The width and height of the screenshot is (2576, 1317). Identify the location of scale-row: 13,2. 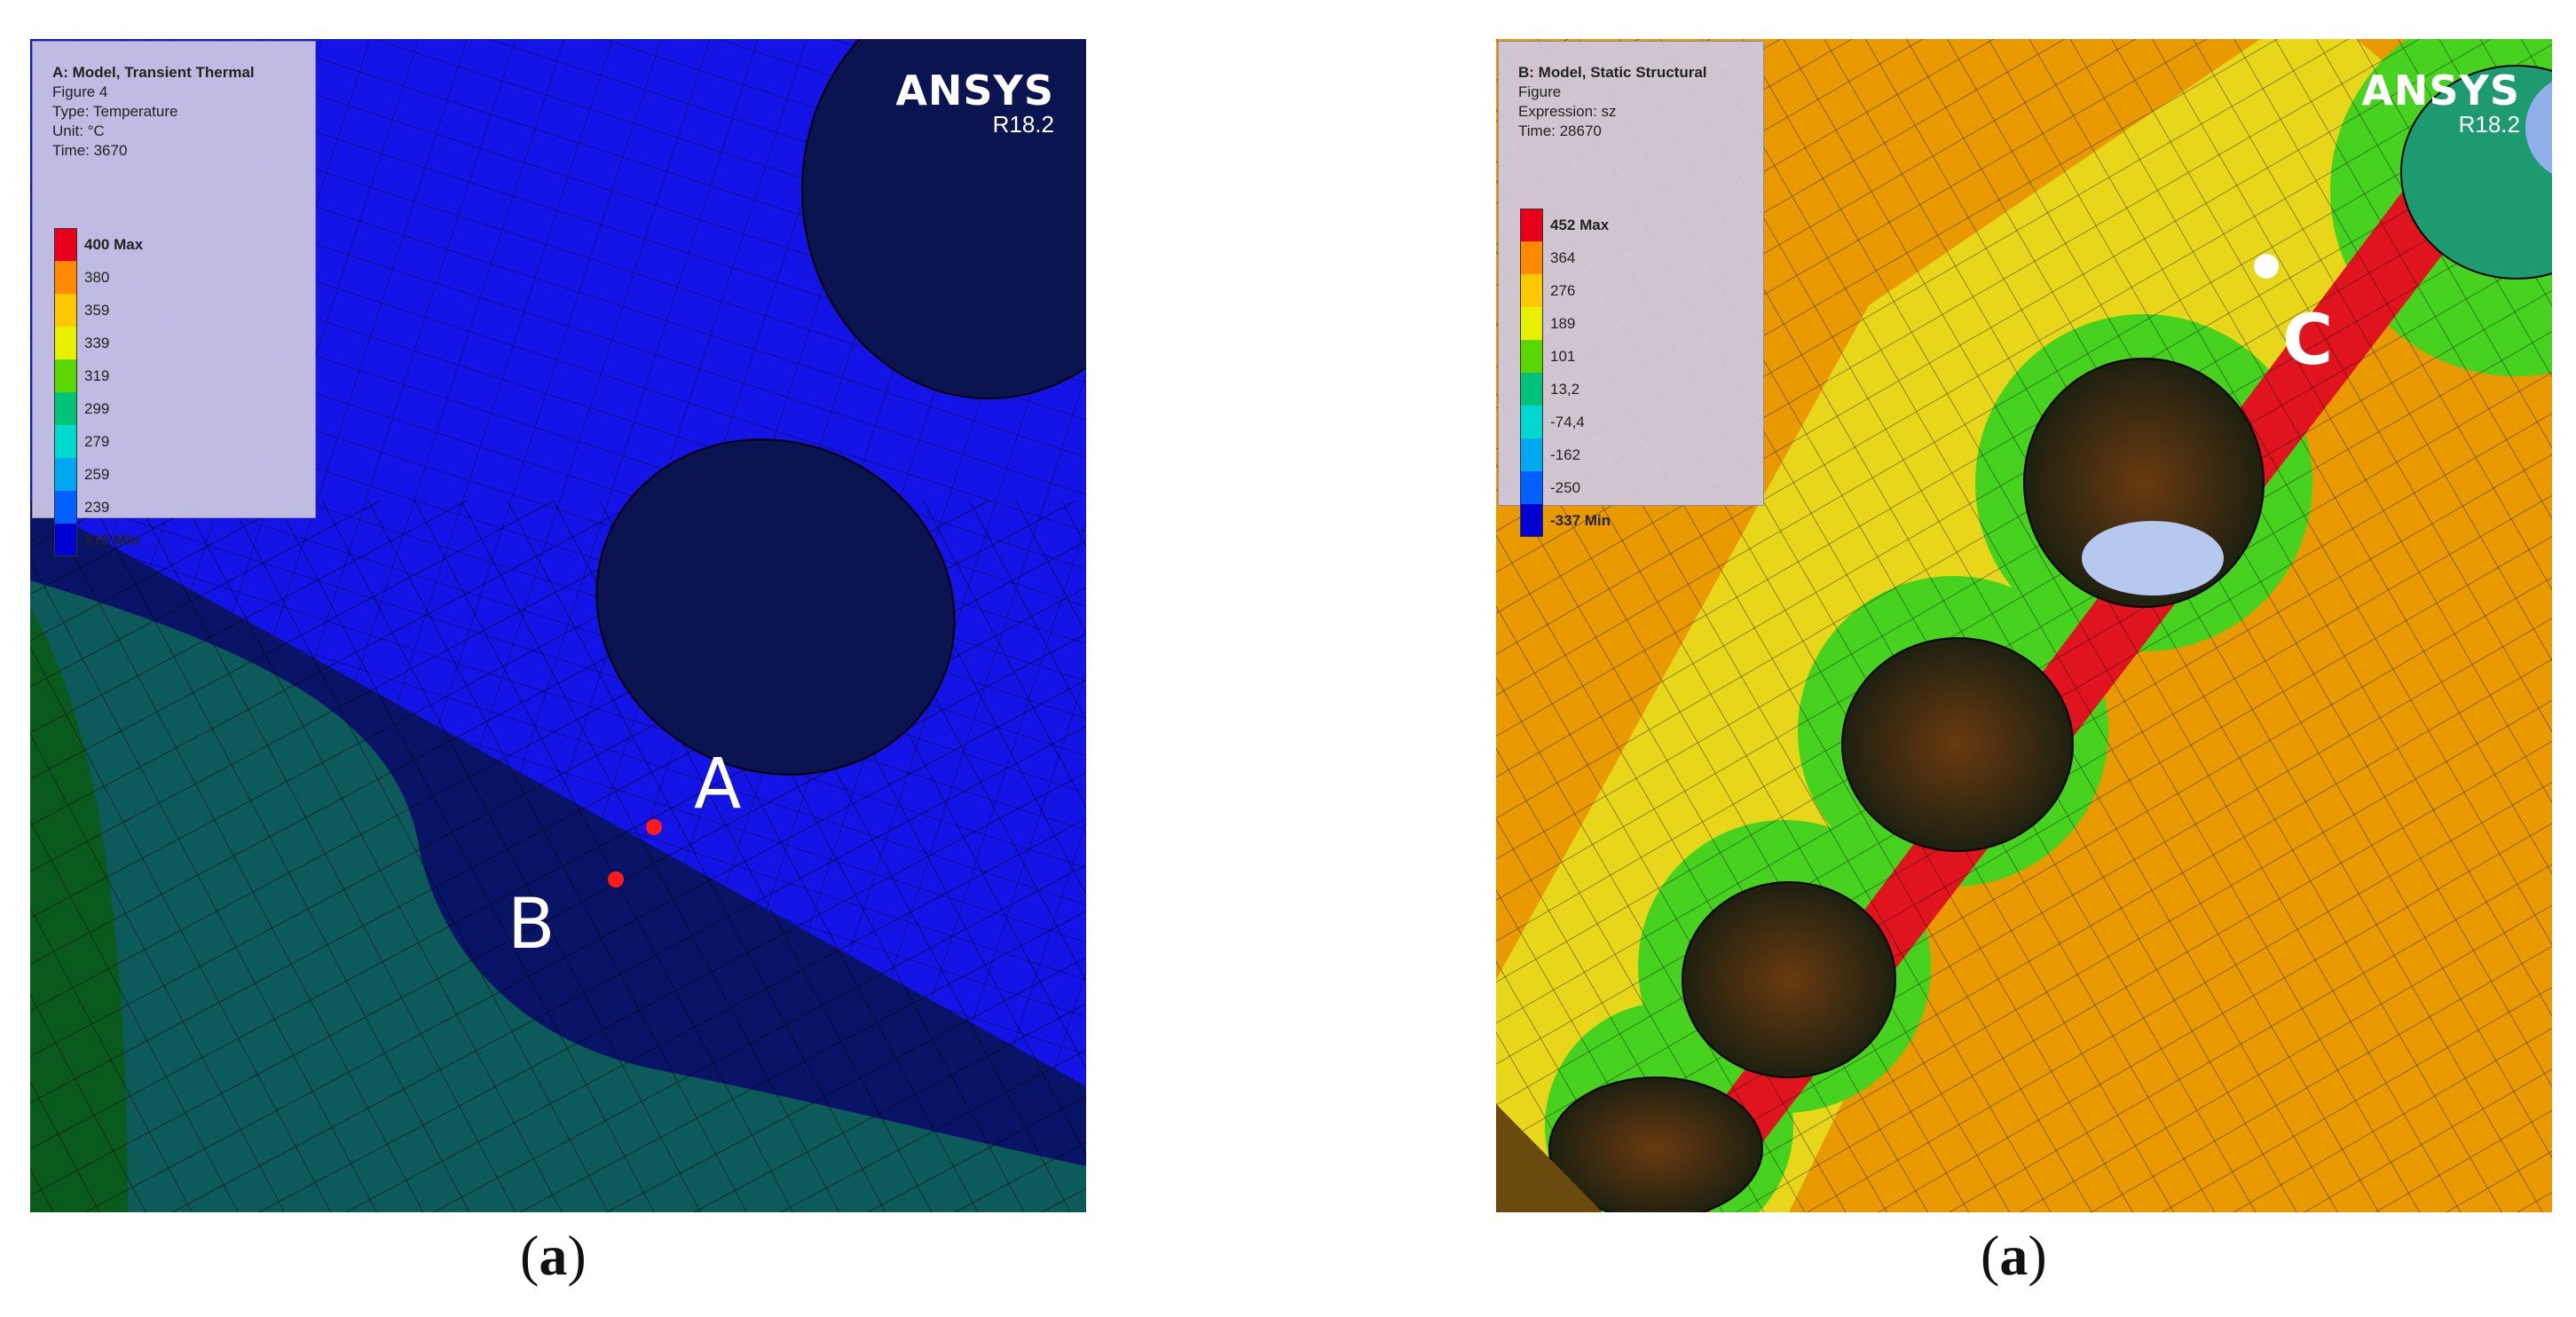
(1565, 389).